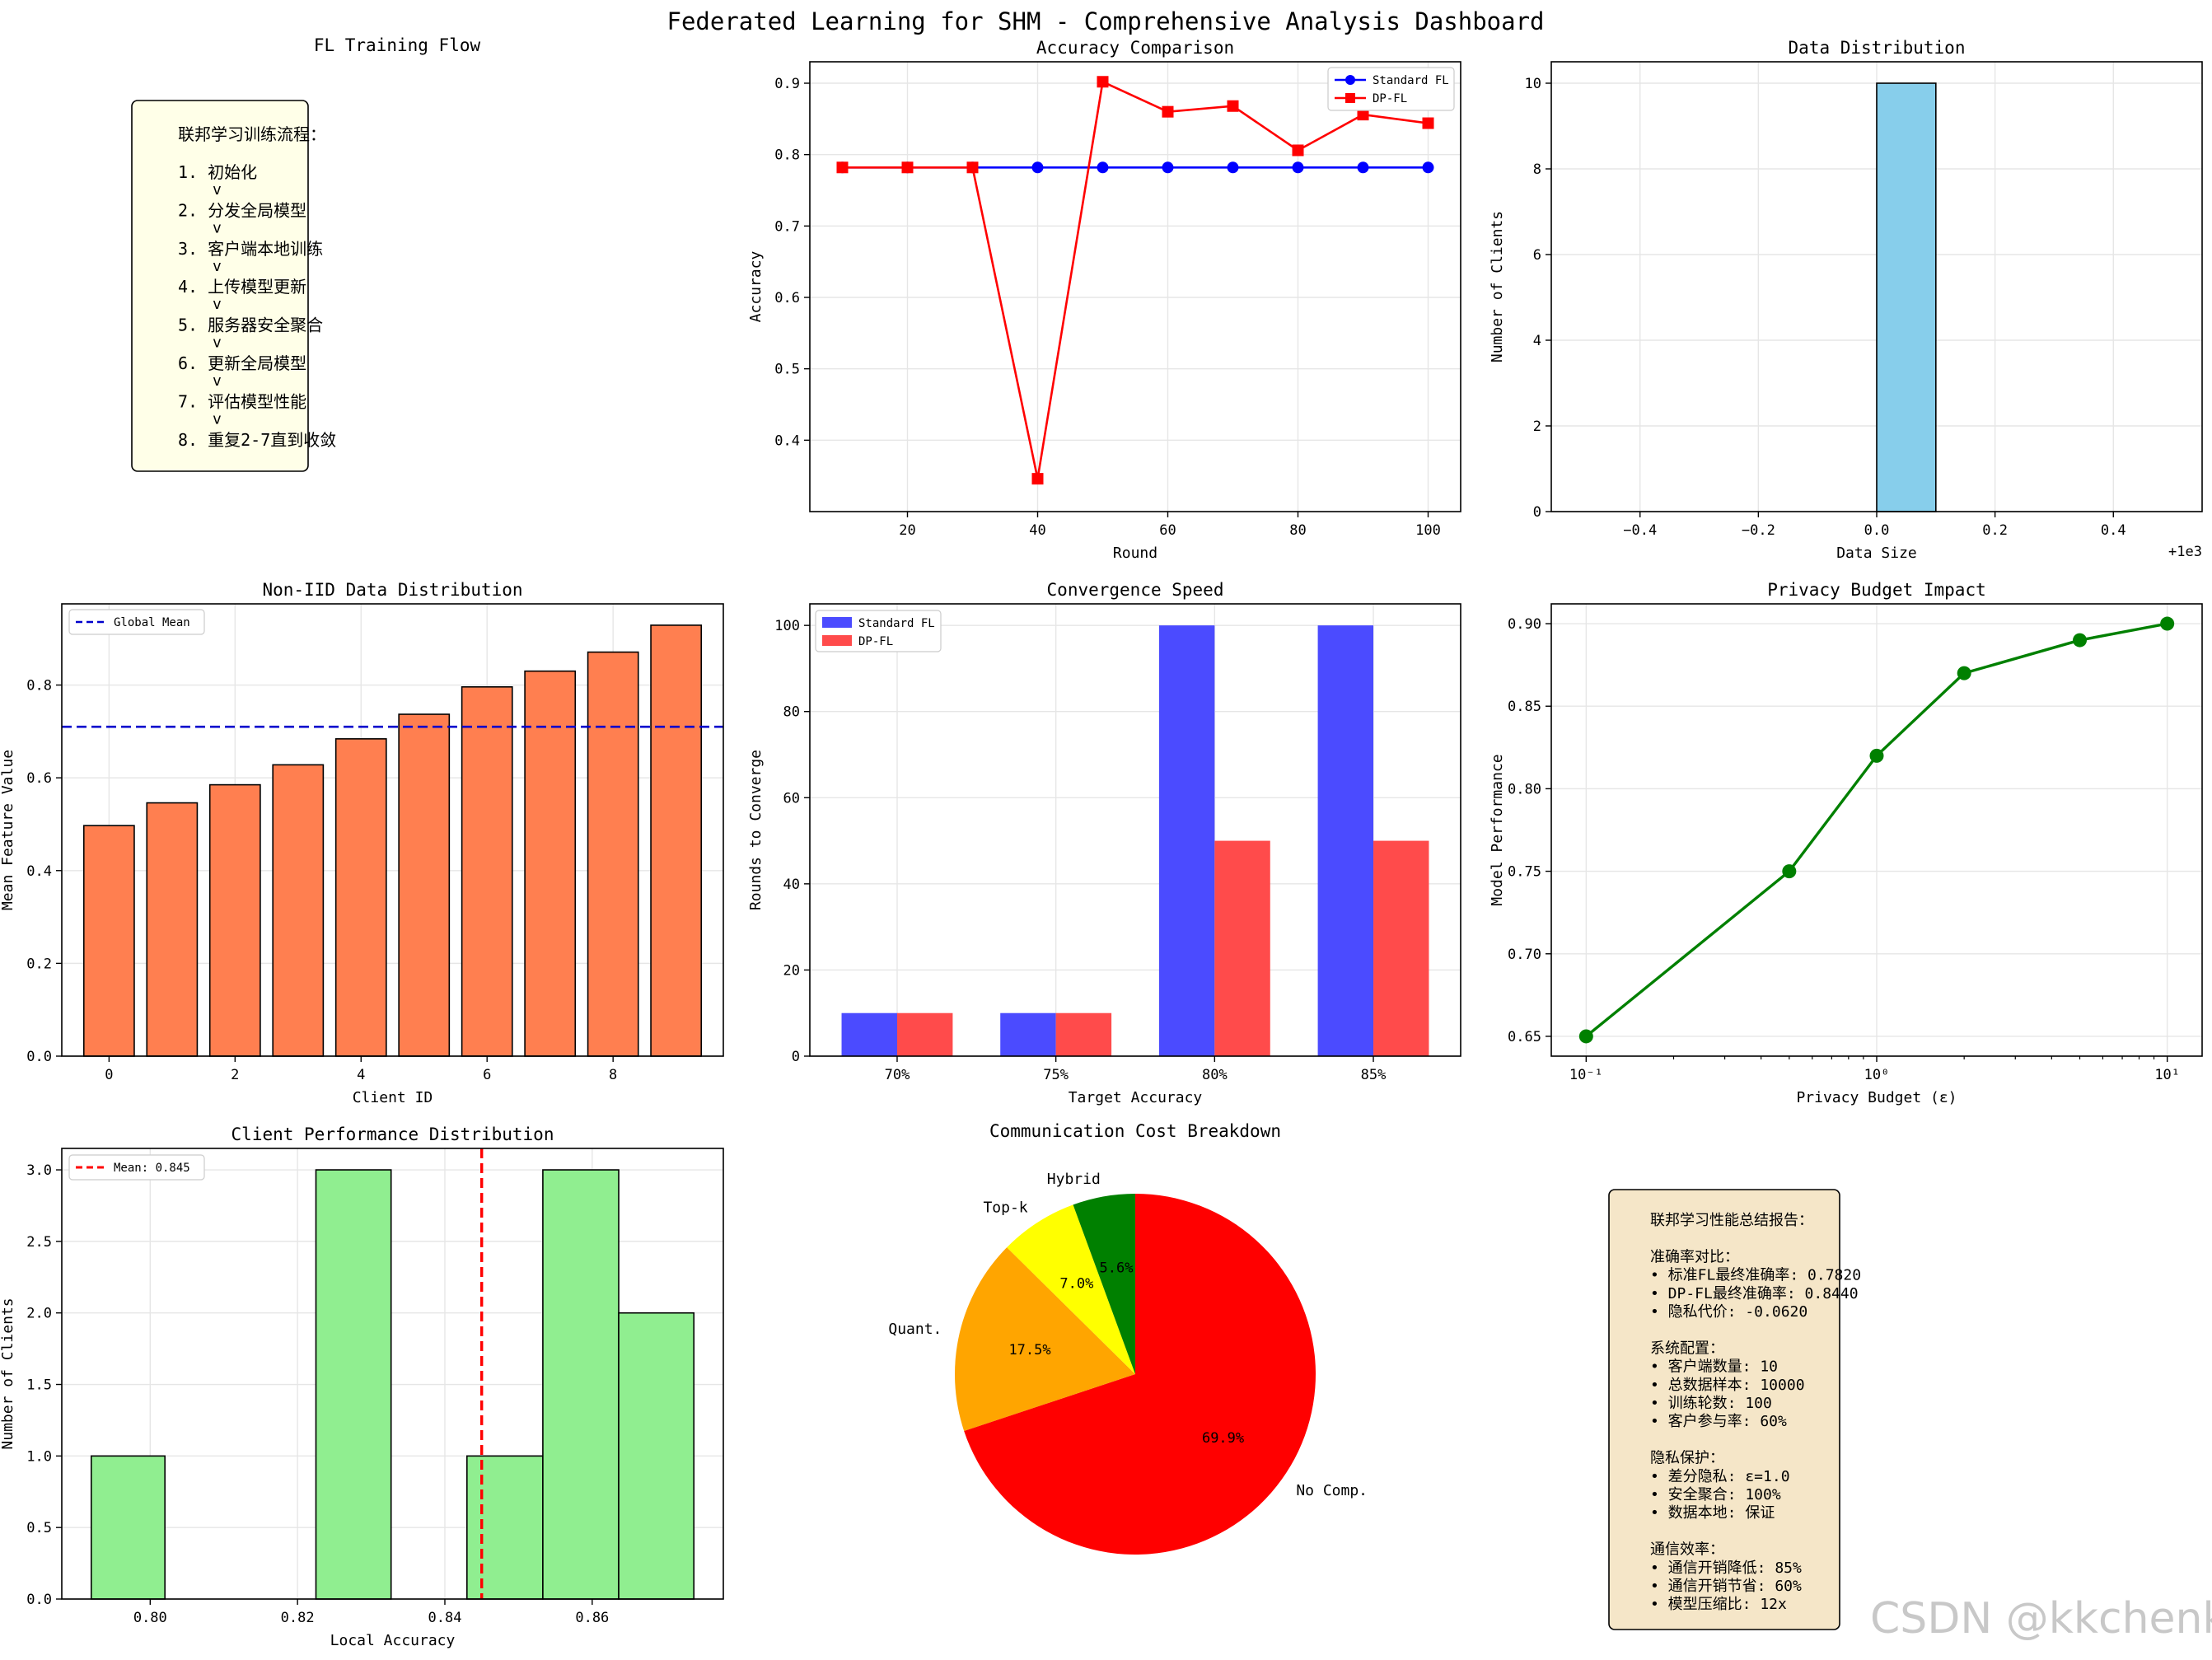  What do you see at coordinates (1076, 1283) in the screenshot?
I see `comm-slice-percent: 7.0%` at bounding box center [1076, 1283].